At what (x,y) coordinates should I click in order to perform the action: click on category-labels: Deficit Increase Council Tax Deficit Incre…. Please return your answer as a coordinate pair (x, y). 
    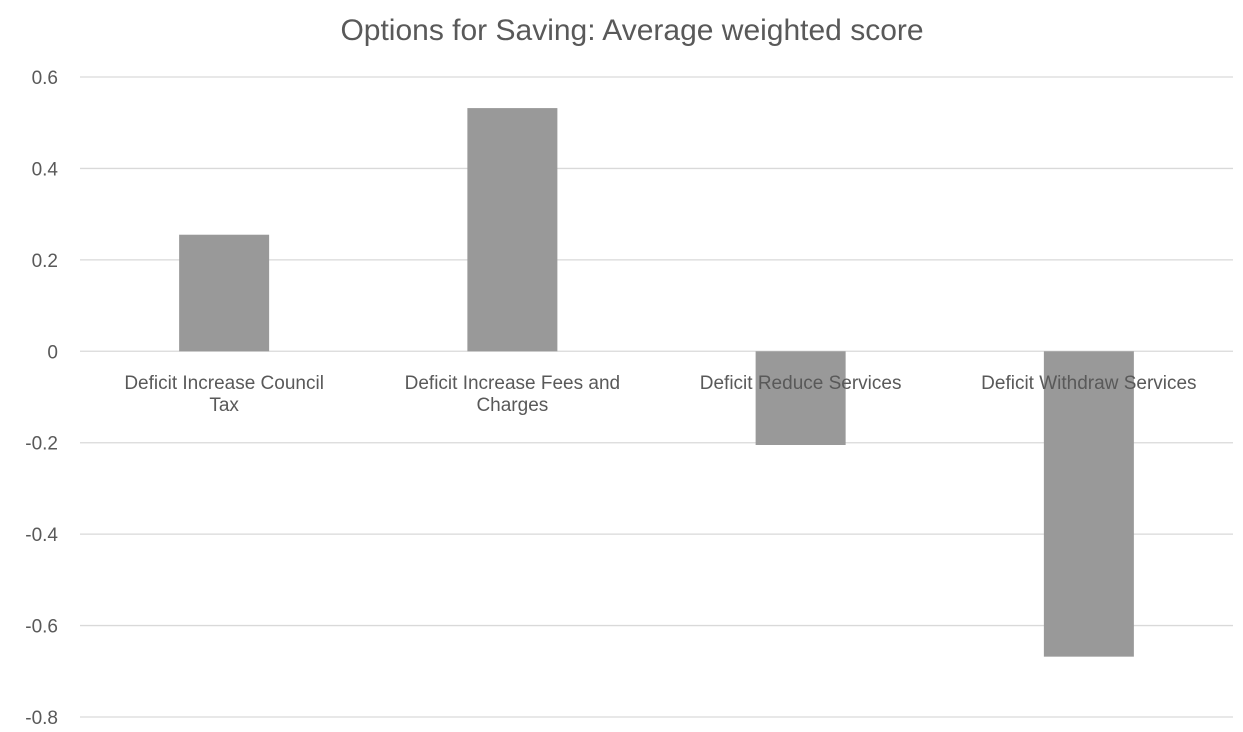
    Looking at the image, I should click on (660, 394).